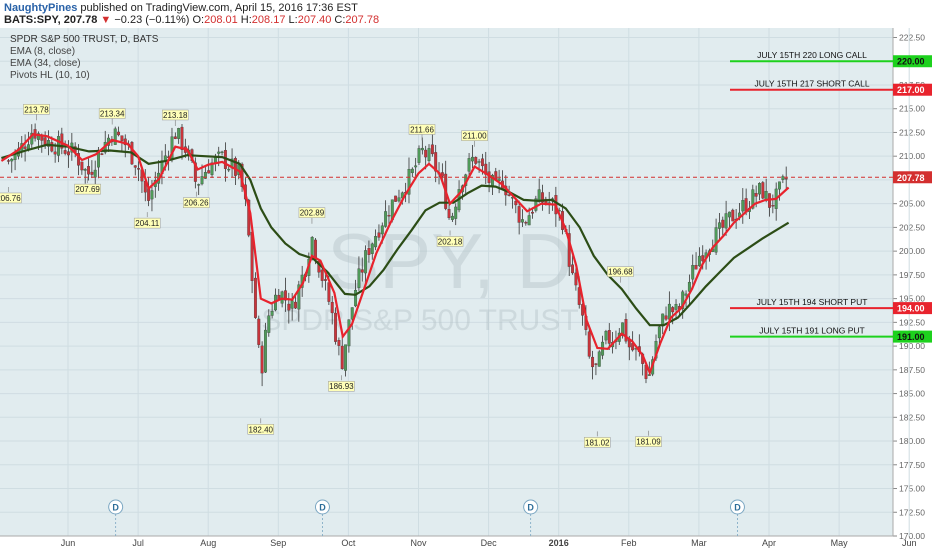 The width and height of the screenshot is (932, 550). What do you see at coordinates (36, 112) in the screenshot?
I see `pivot-high: 213.78` at bounding box center [36, 112].